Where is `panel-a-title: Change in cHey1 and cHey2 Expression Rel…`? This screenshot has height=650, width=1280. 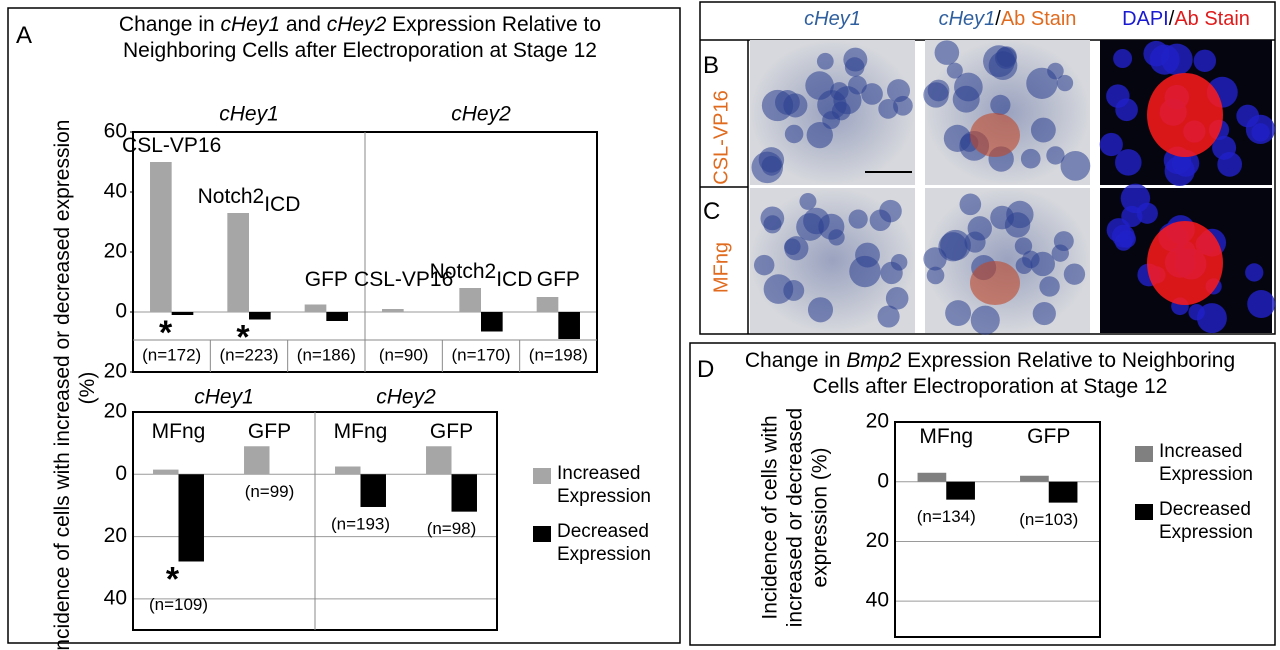
panel-a-title: Change in cHey1 and cHey2 Expression Rel… is located at coordinates (360, 38).